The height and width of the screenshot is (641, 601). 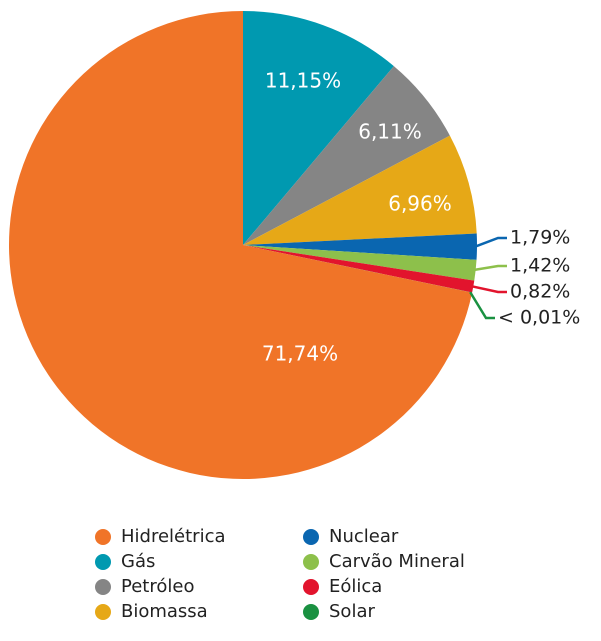 I want to click on slice-label: 0,82%, so click(x=540, y=292).